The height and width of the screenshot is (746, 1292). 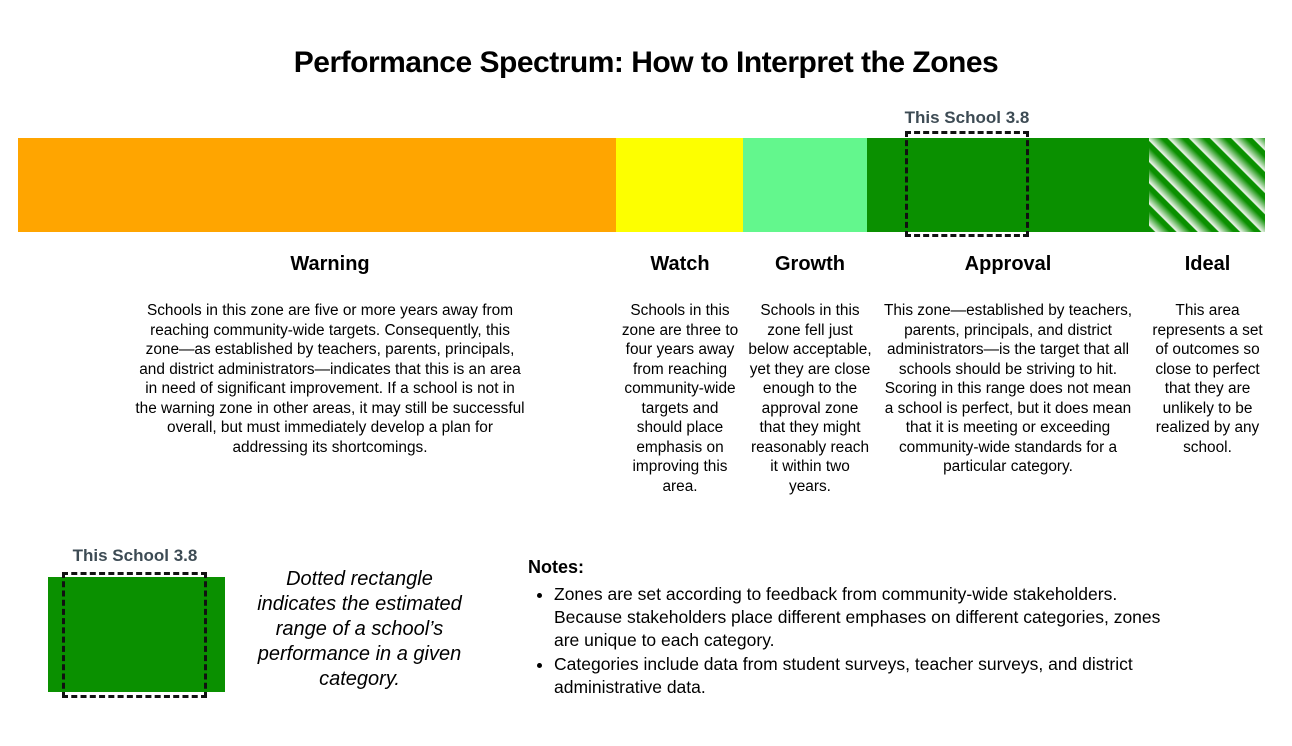 What do you see at coordinates (805, 185) in the screenshot?
I see `zone-growth-segment` at bounding box center [805, 185].